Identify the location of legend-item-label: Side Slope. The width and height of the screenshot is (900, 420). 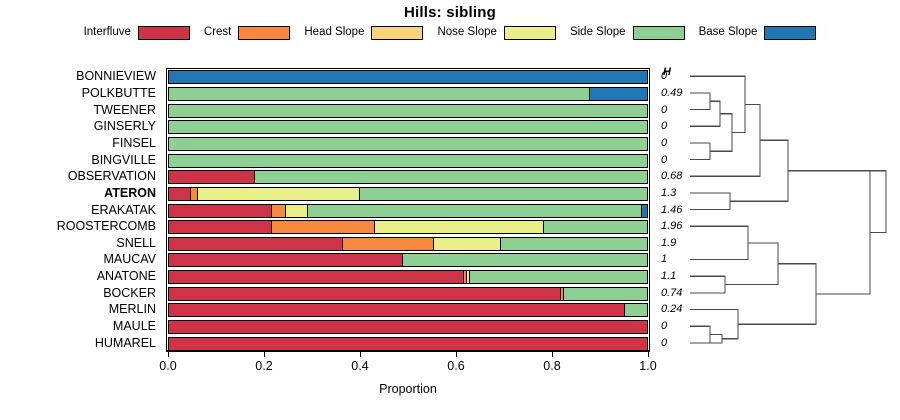
(597, 32).